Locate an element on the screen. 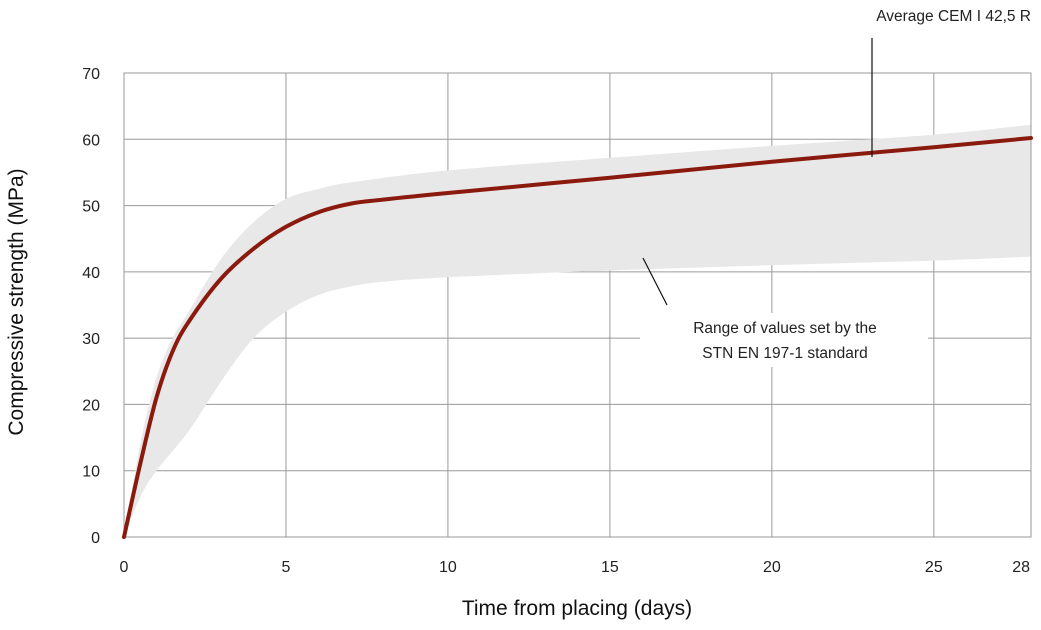  y-tick-label: 20 is located at coordinates (91, 405).